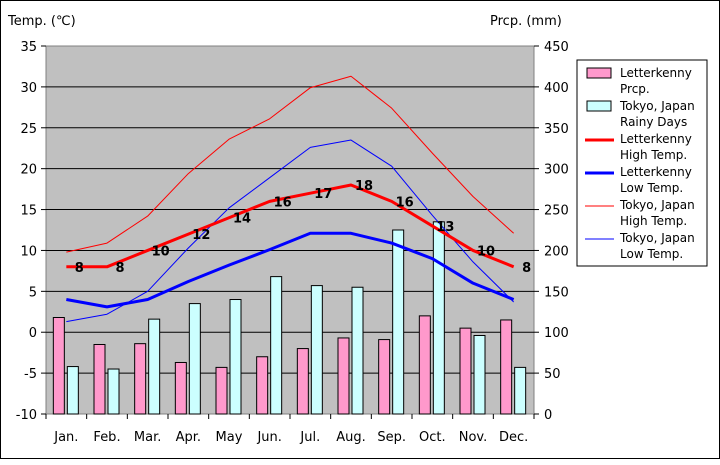 The image size is (720, 465). Describe the element at coordinates (201, 235) in the screenshot. I see `data-label: 12` at that location.